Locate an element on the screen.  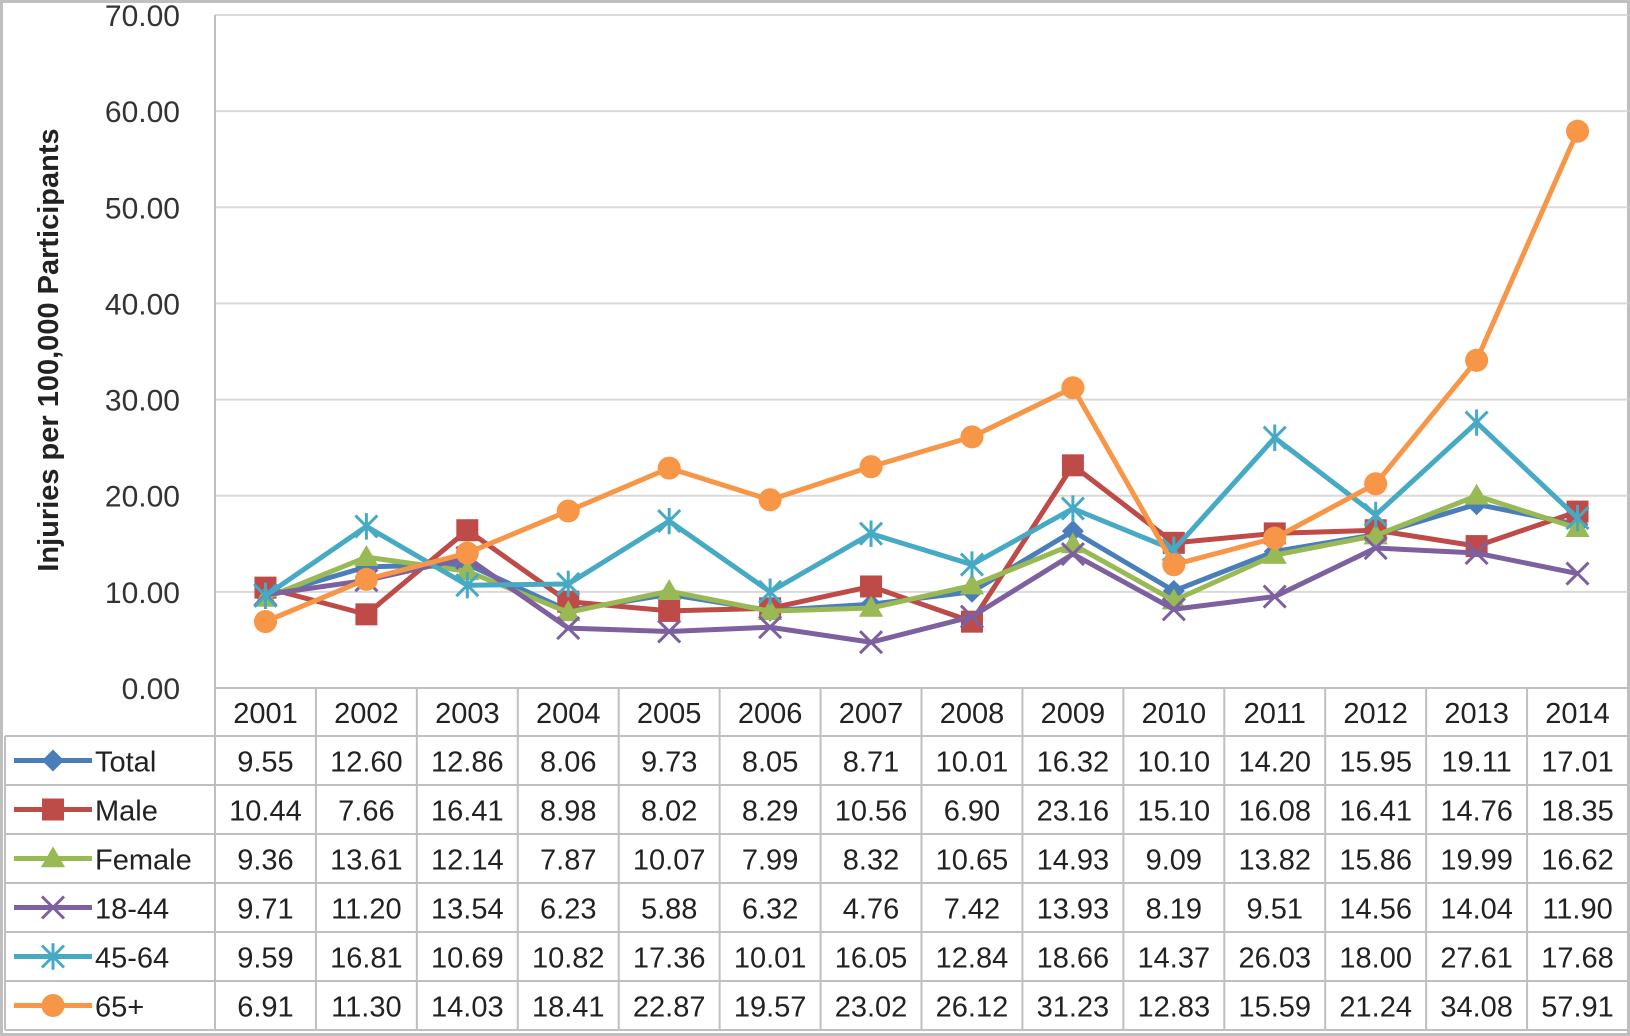
x-tick-label: 2009 is located at coordinates (1073, 714).